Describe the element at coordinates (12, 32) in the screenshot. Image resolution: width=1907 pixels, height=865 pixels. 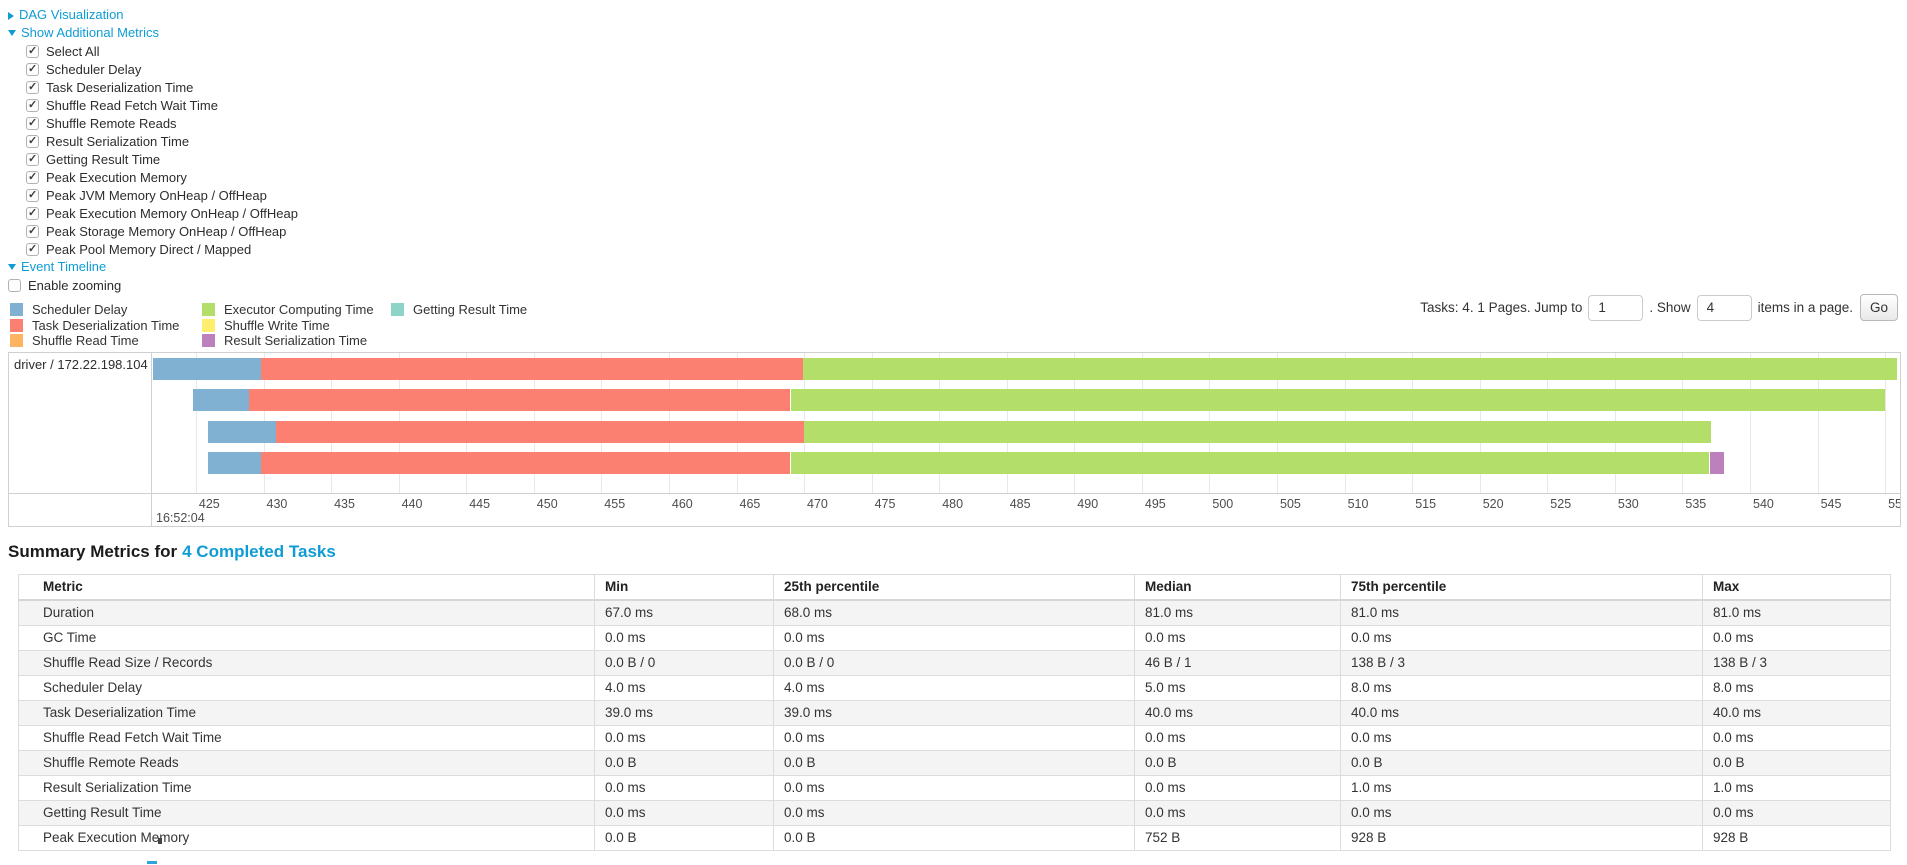
I see `collapse-arrow-down-icon` at that location.